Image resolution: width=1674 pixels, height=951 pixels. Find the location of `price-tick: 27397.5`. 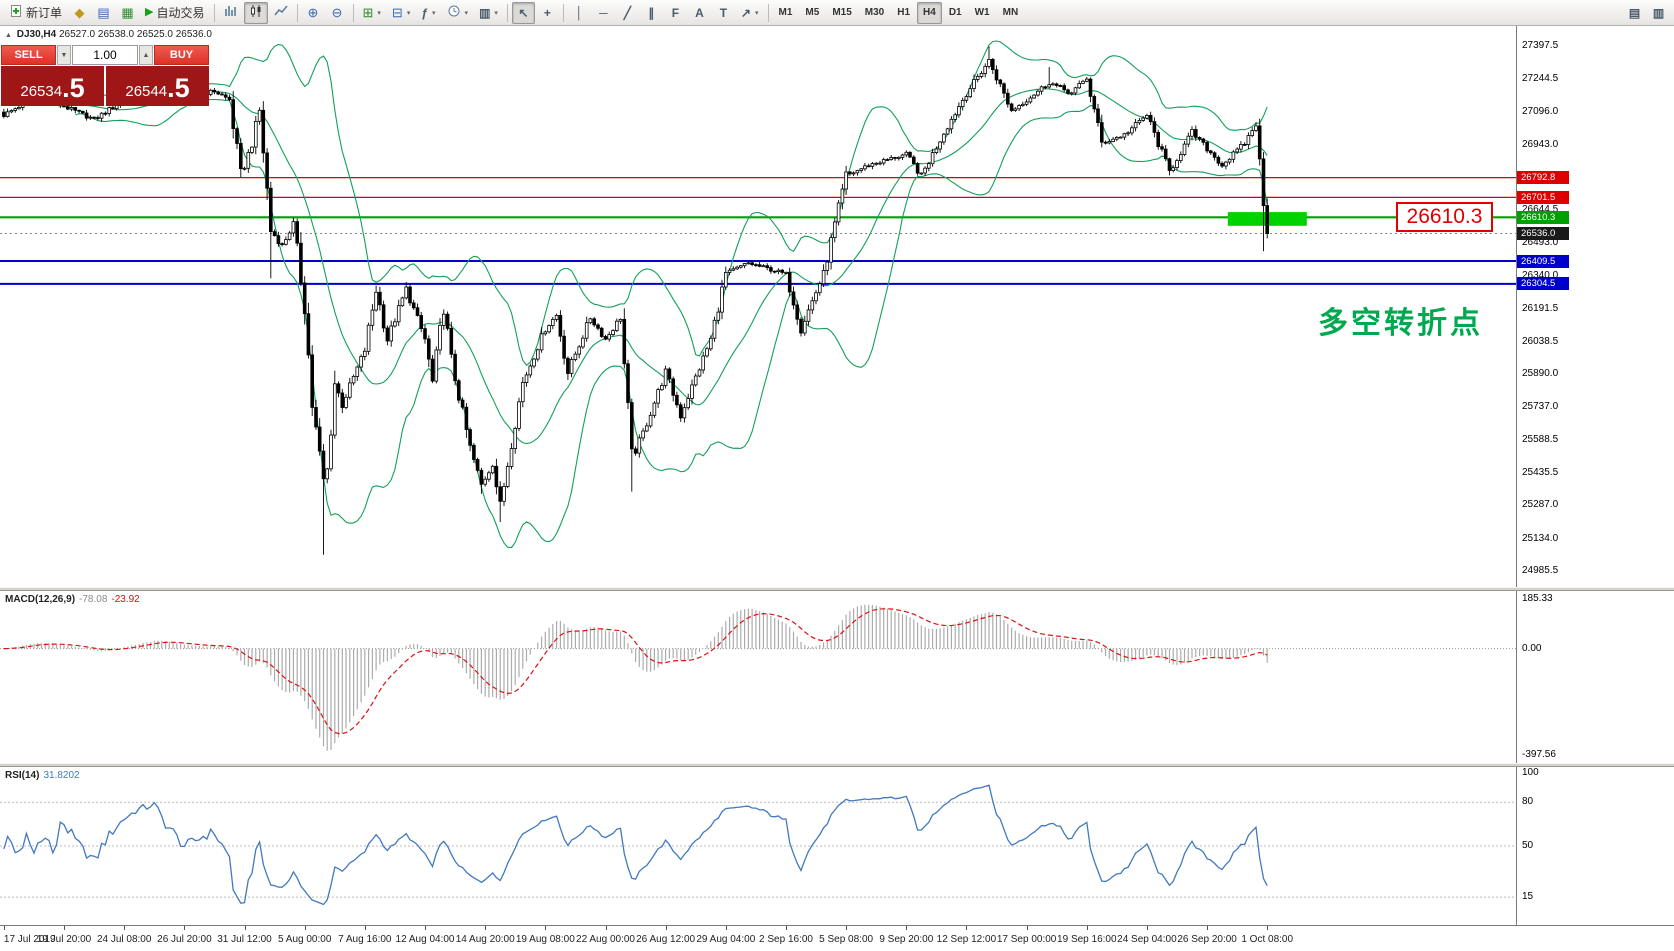

price-tick: 27397.5 is located at coordinates (1540, 45).